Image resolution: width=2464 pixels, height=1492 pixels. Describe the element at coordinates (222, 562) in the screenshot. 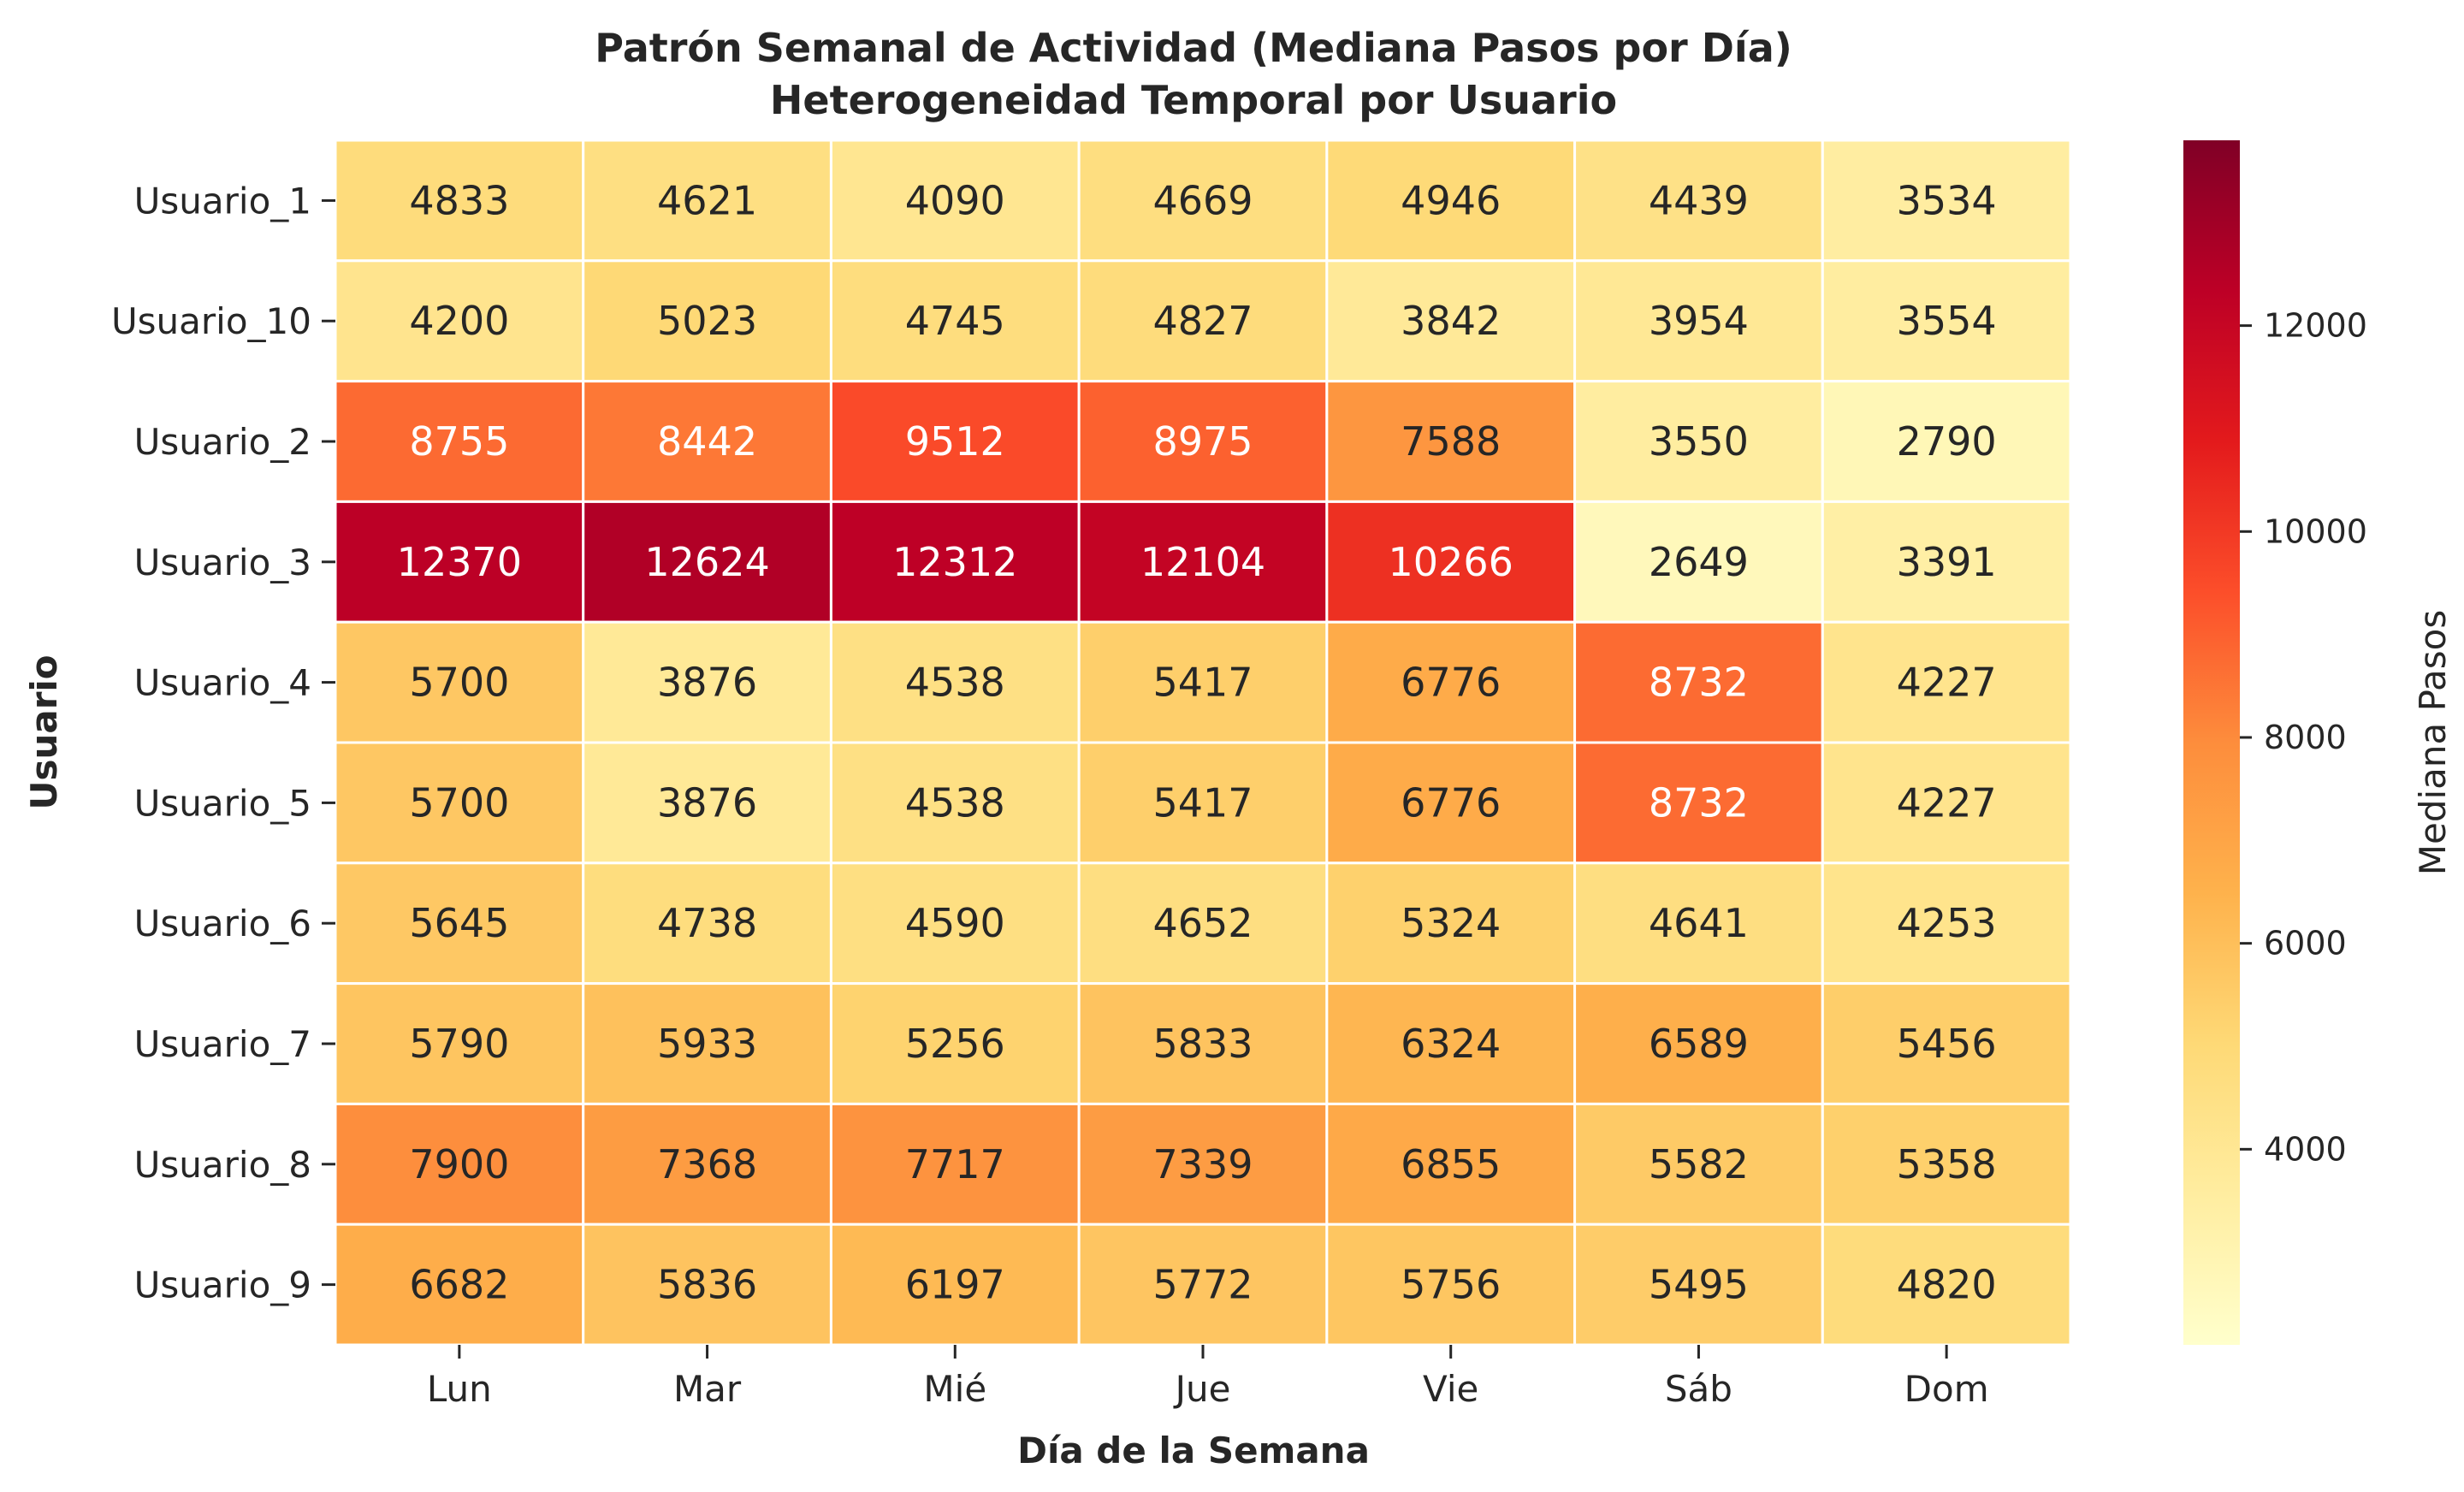

I see `y-tick-label: Usuario_3` at that location.